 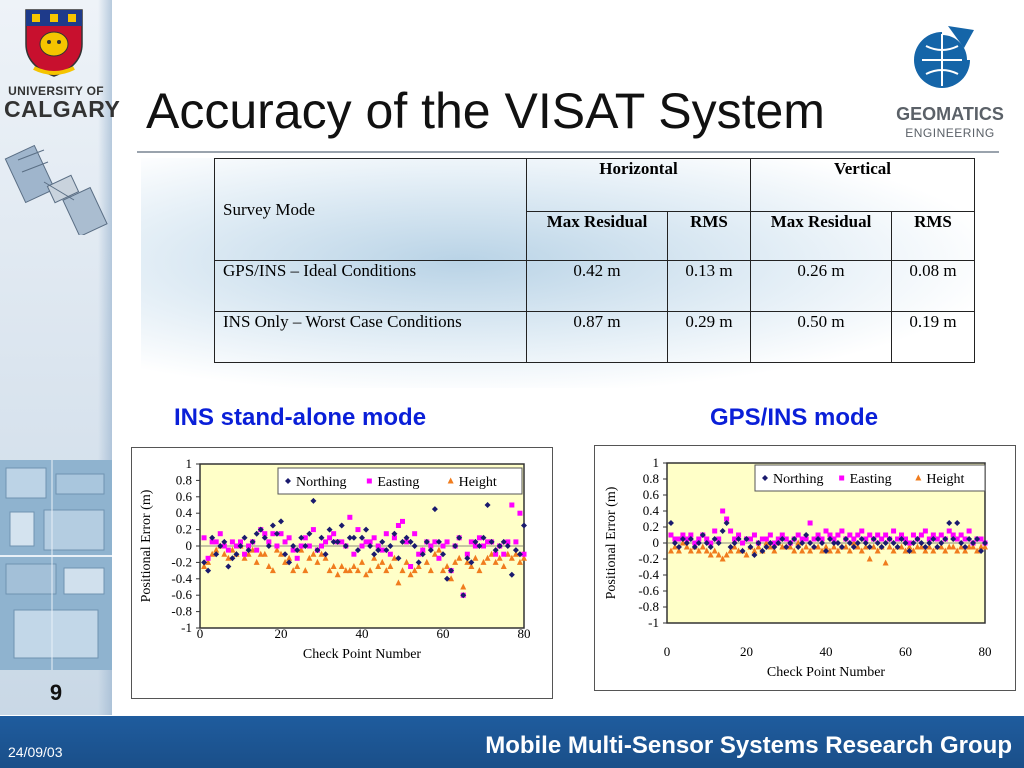 What do you see at coordinates (653, 622) in the screenshot?
I see `y-tick-label: -1` at bounding box center [653, 622].